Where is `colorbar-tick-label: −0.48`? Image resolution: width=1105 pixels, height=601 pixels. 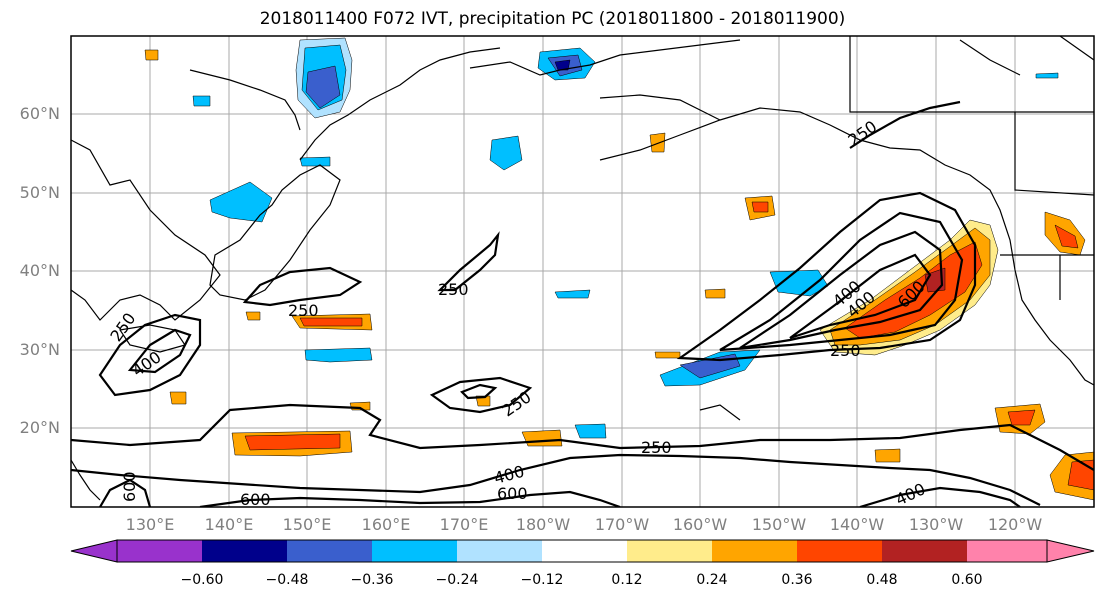
colorbar-tick-label: −0.48 is located at coordinates (287, 580).